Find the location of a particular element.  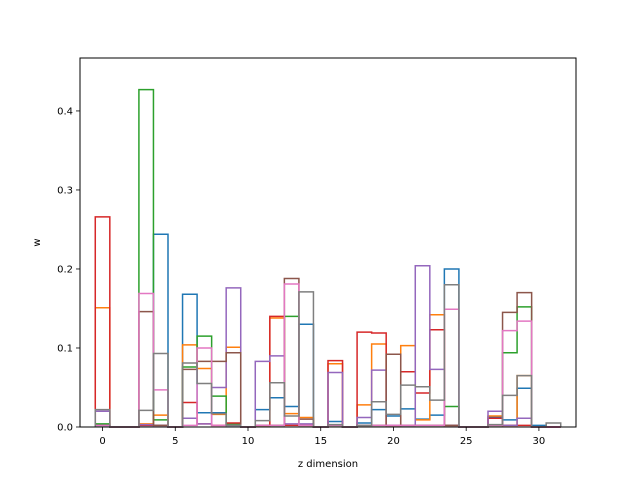

y-tick-label: 0.4 is located at coordinates (65, 111).